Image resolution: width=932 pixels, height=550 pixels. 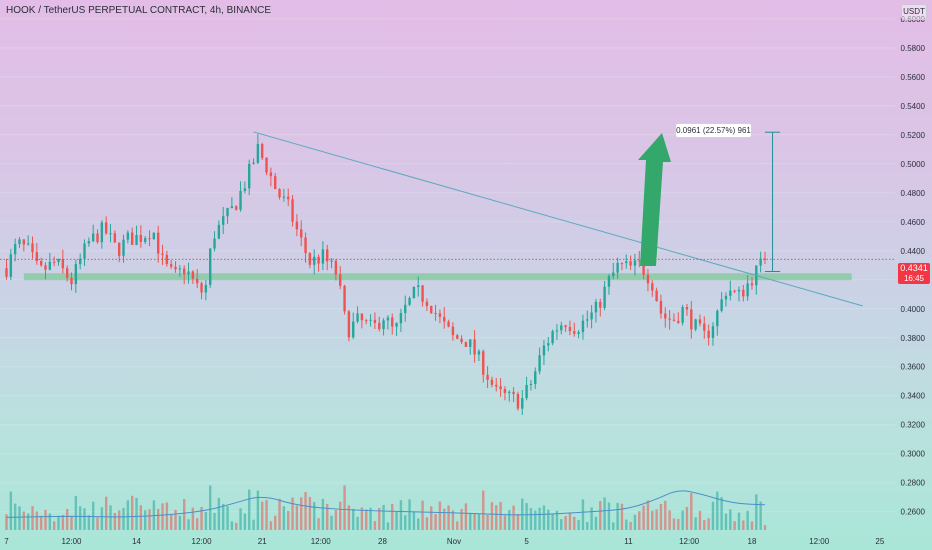 What do you see at coordinates (386, 507) in the screenshot?
I see `volume-bars` at bounding box center [386, 507].